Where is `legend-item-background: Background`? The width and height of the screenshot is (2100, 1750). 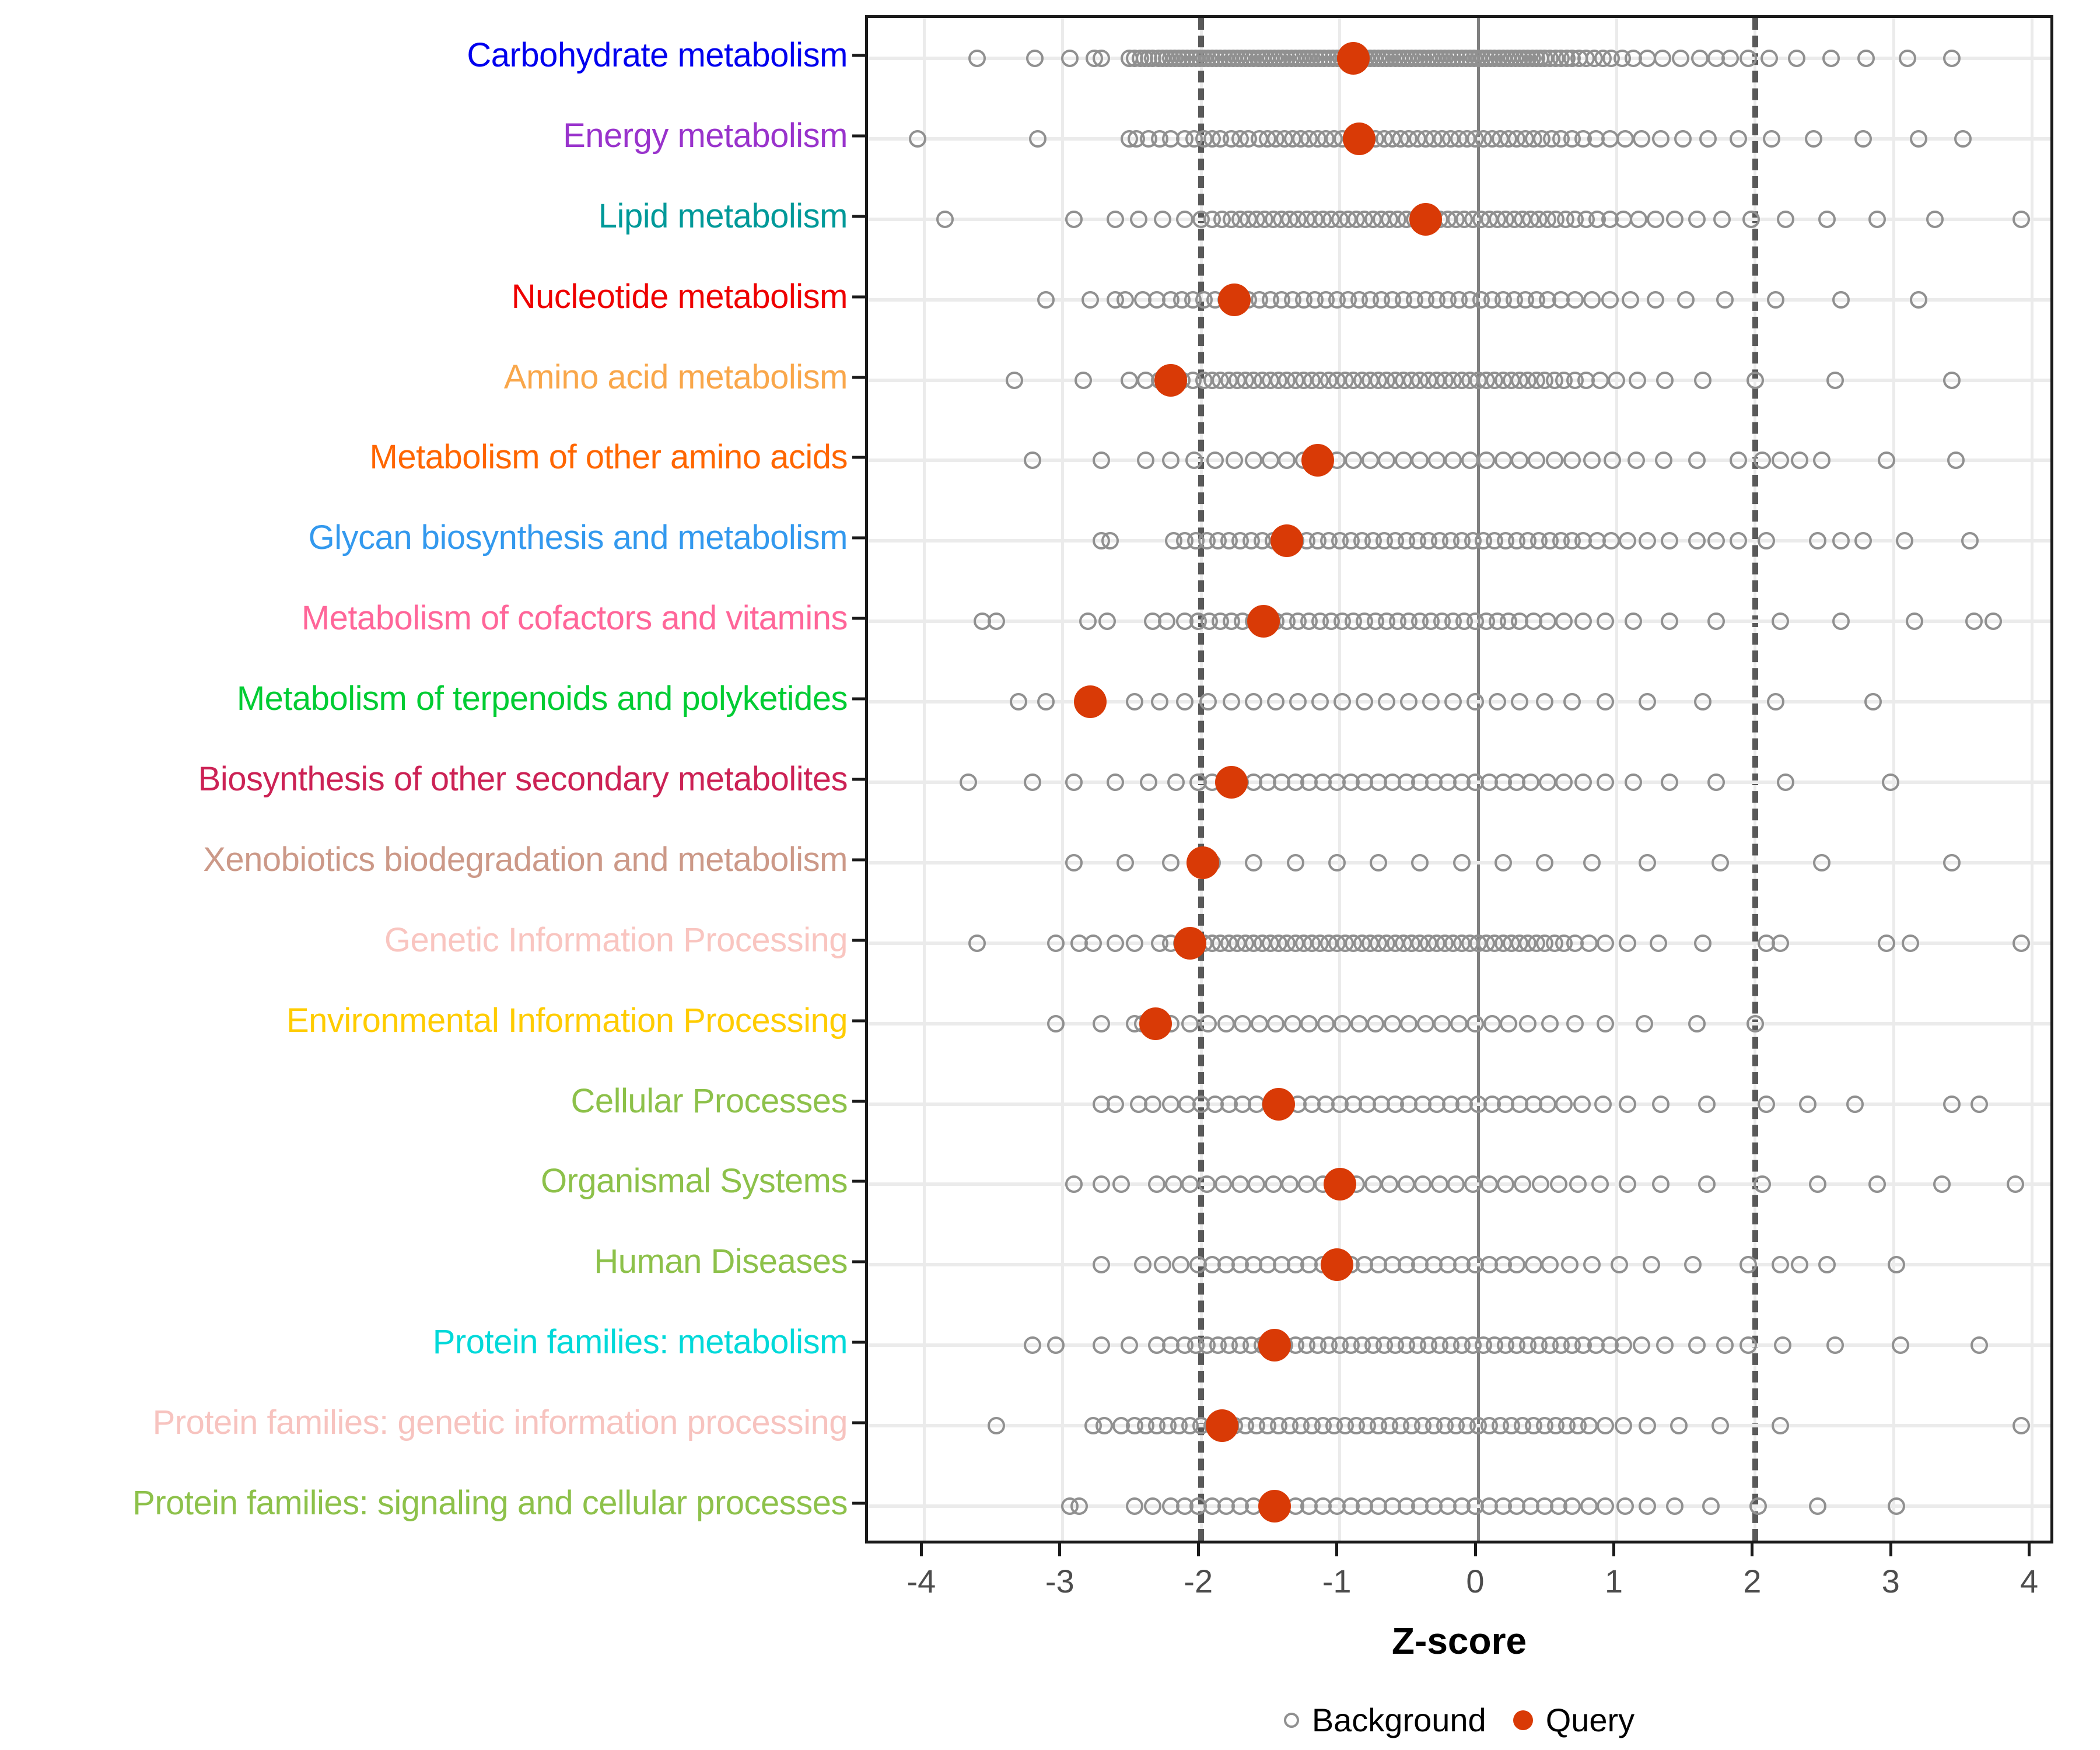 legend-item-background: Background is located at coordinates (1384, 1720).